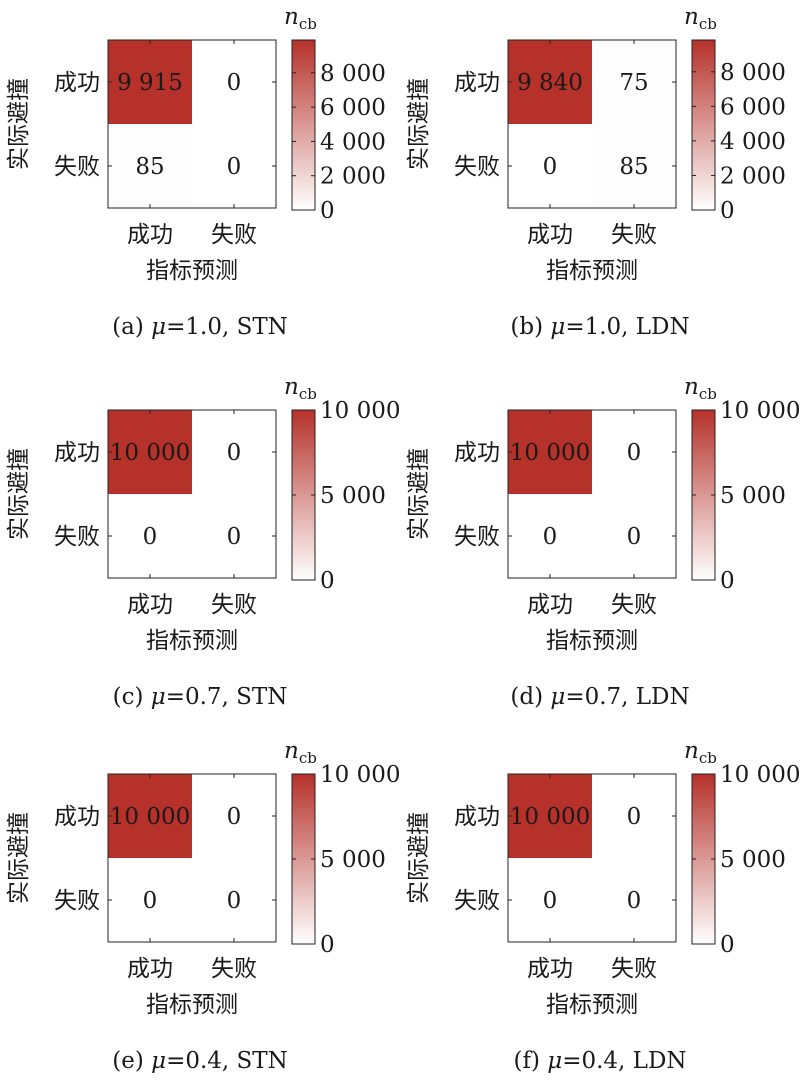 This screenshot has height=1081, width=800. I want to click on panel-caption: (b) μ=1.0, LDN, so click(599, 327).